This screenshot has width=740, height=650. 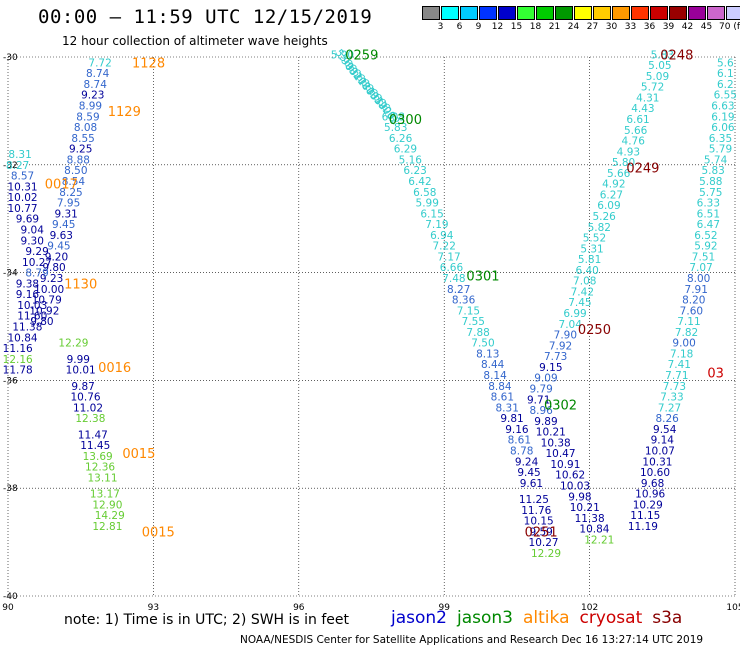 I want to click on swh-value: 9.38, so click(x=27, y=284).